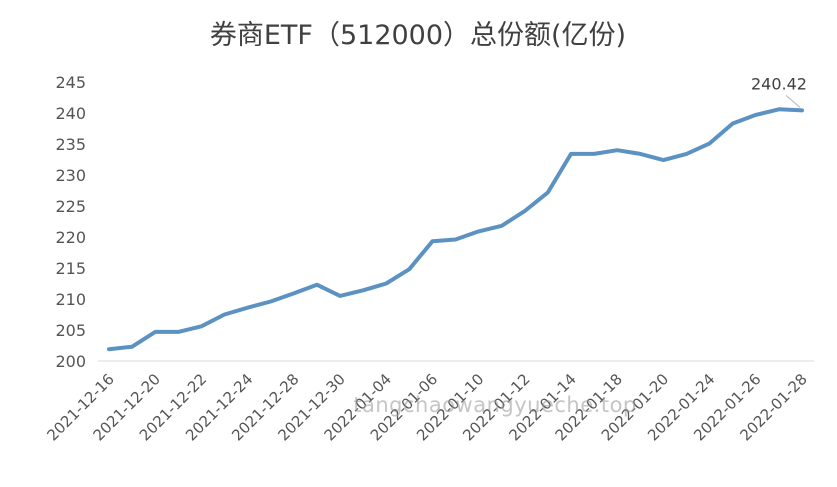  What do you see at coordinates (70, 237) in the screenshot?
I see `y-tick-label: 220` at bounding box center [70, 237].